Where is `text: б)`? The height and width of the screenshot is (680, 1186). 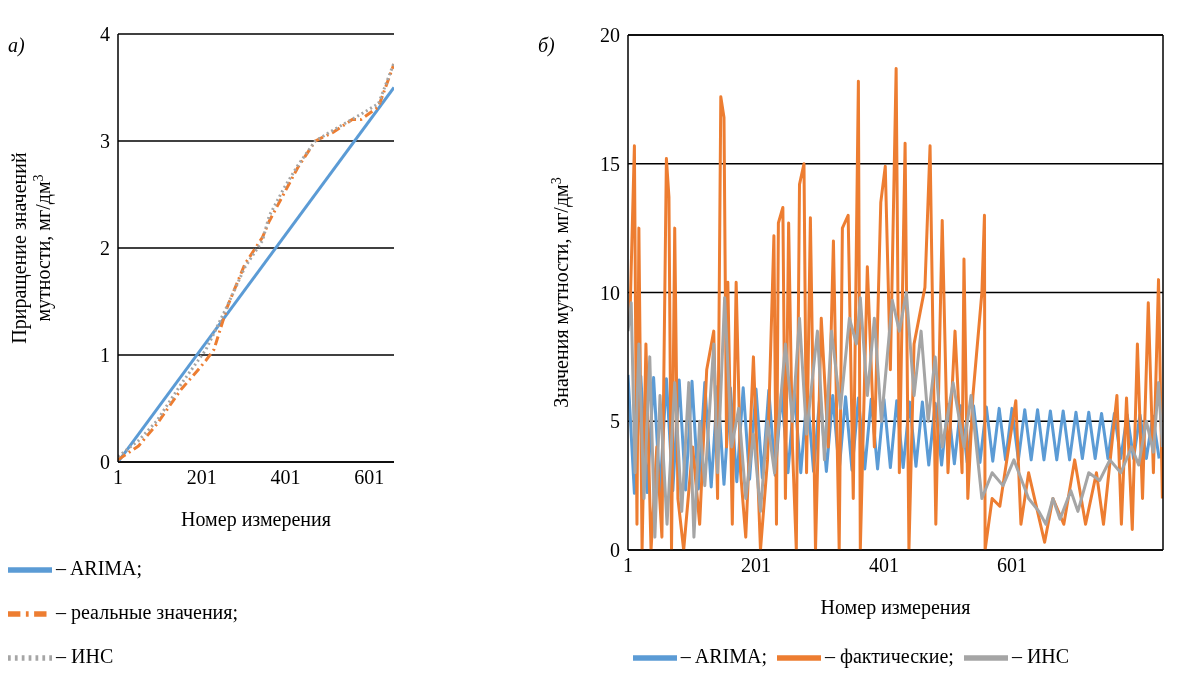
text: б) is located at coordinates (546, 45).